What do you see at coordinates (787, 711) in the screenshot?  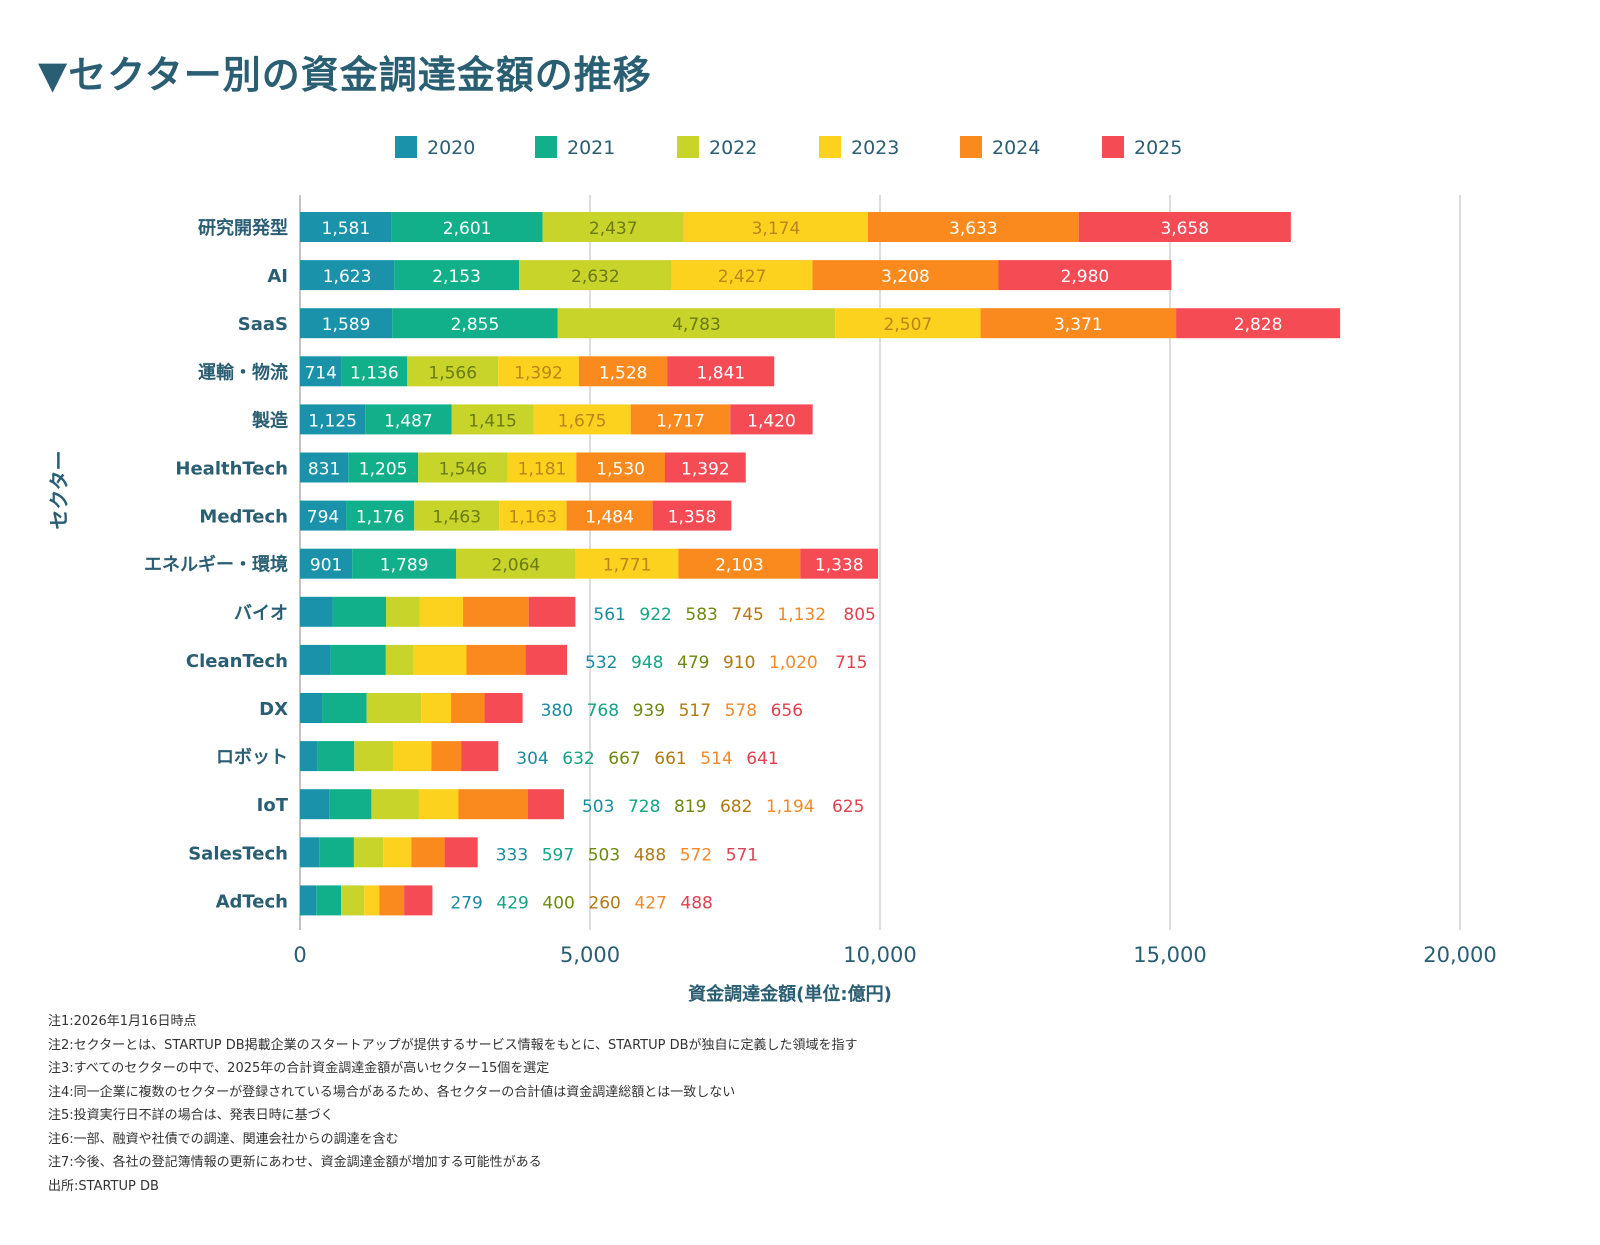 I see `data-label: 656` at bounding box center [787, 711].